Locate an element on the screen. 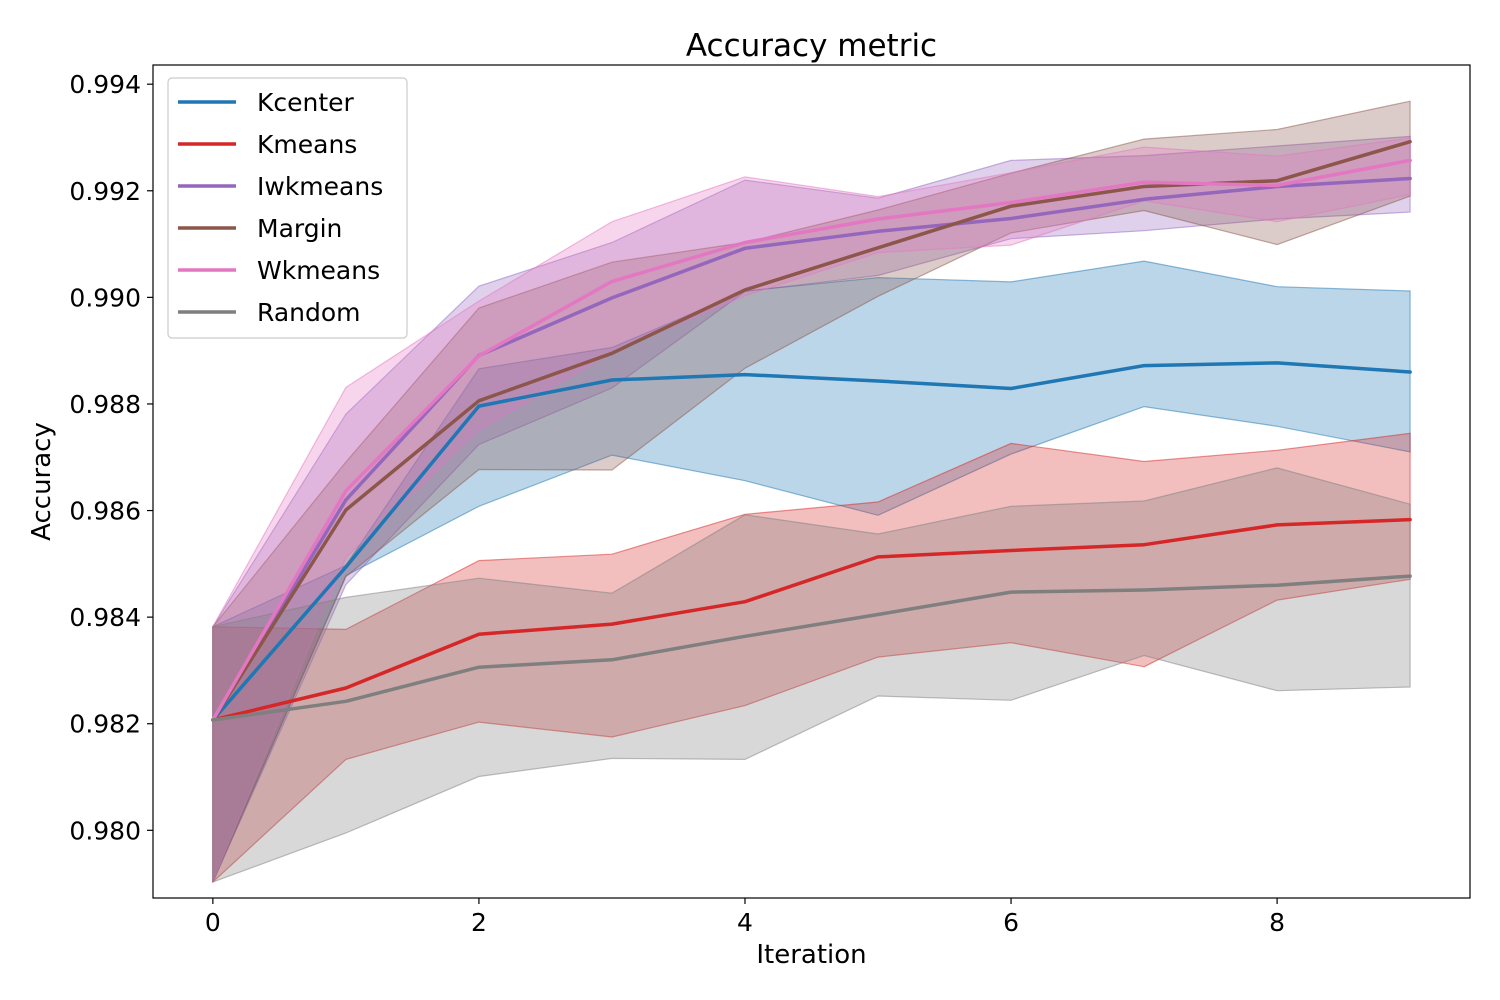  y-tick-label: 0.994 is located at coordinates (105, 84).